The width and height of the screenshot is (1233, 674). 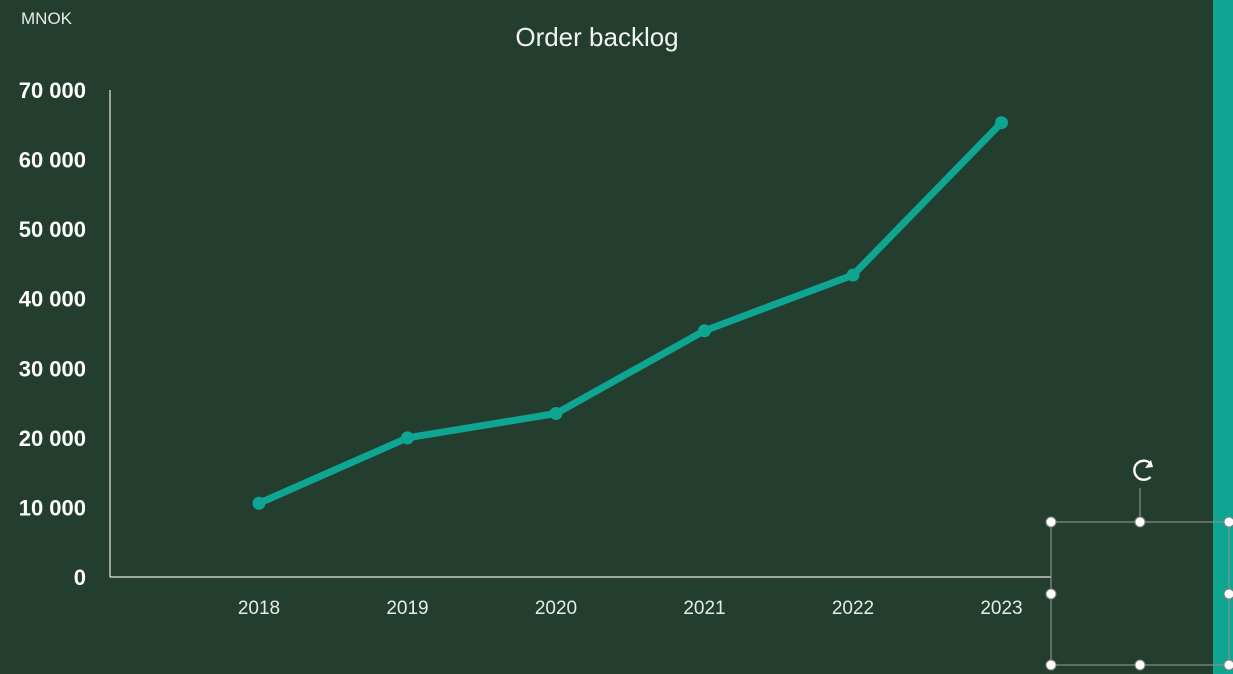 What do you see at coordinates (1001, 608) in the screenshot?
I see `x-tick-label: 2023` at bounding box center [1001, 608].